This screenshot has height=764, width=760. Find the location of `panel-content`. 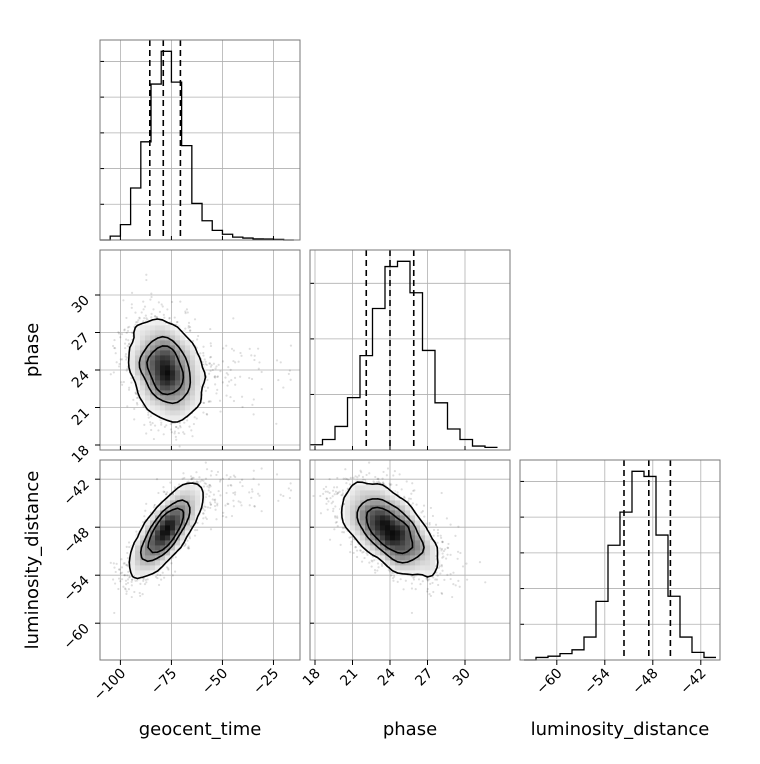

panel-content is located at coordinates (202, 354).